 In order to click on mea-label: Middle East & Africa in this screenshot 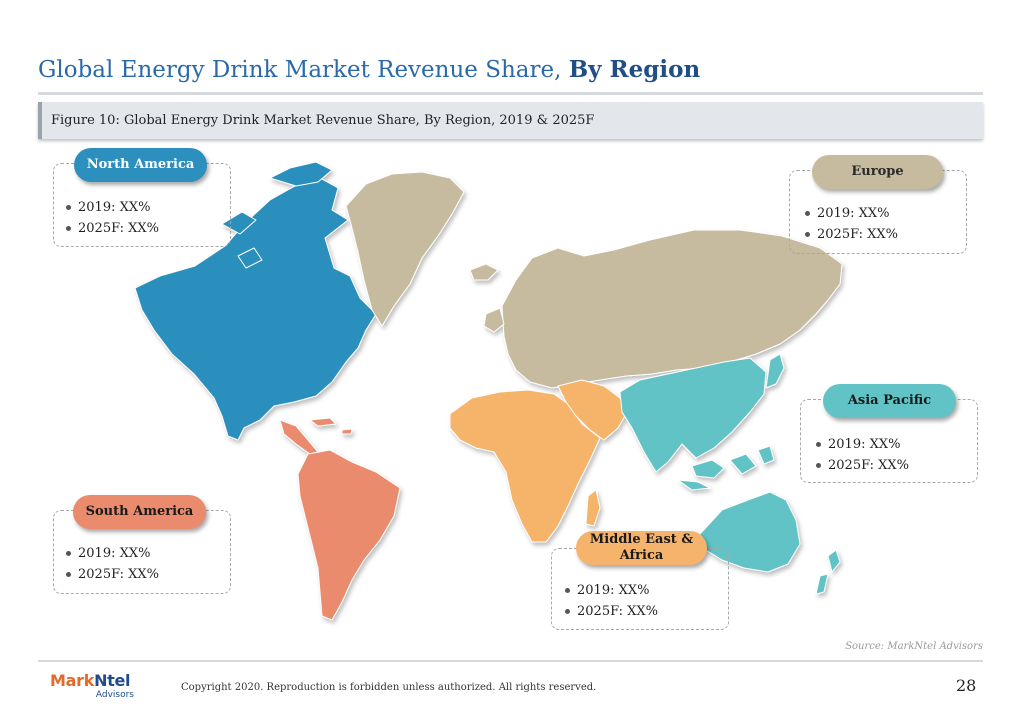, I will do `click(641, 548)`.